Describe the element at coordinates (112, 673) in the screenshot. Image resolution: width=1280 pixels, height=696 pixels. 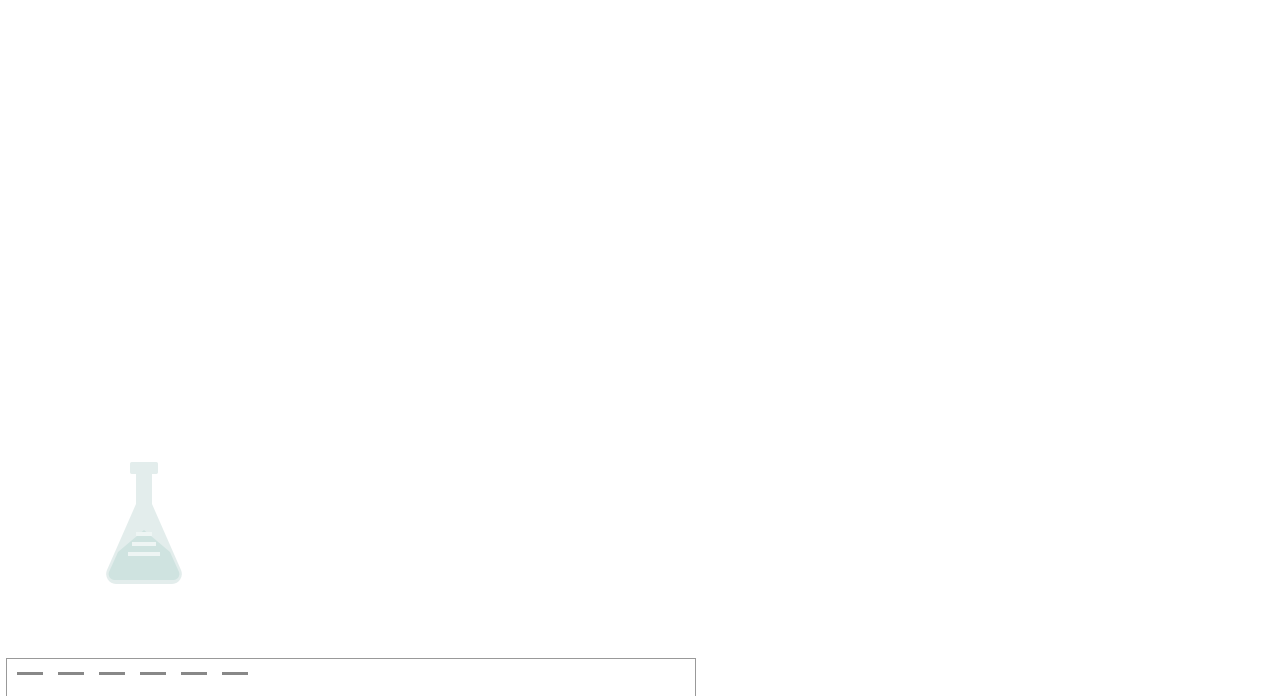
I see `legend-swatch-1k-10k` at that location.